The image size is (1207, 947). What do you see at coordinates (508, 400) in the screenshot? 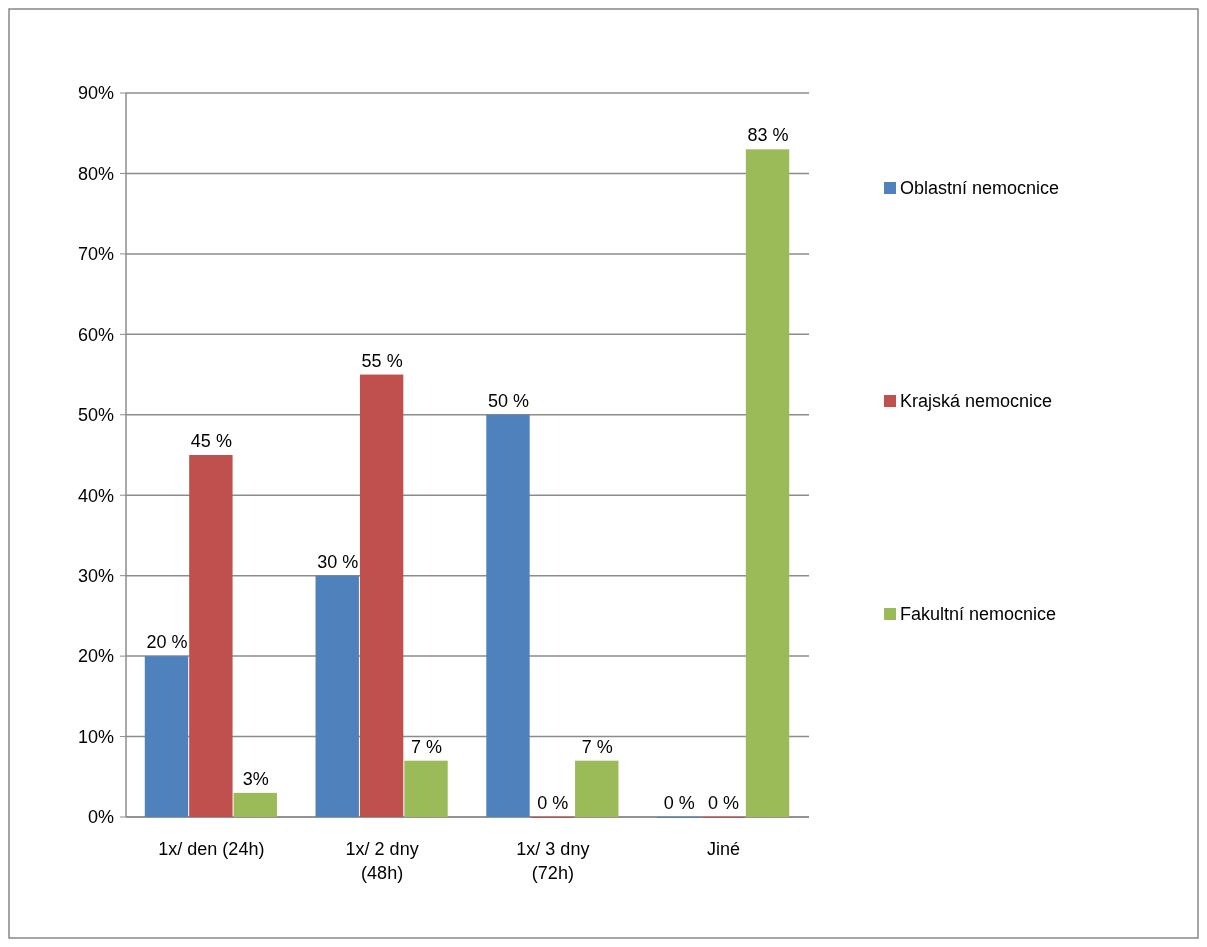
I see `data-label: 50 %` at bounding box center [508, 400].